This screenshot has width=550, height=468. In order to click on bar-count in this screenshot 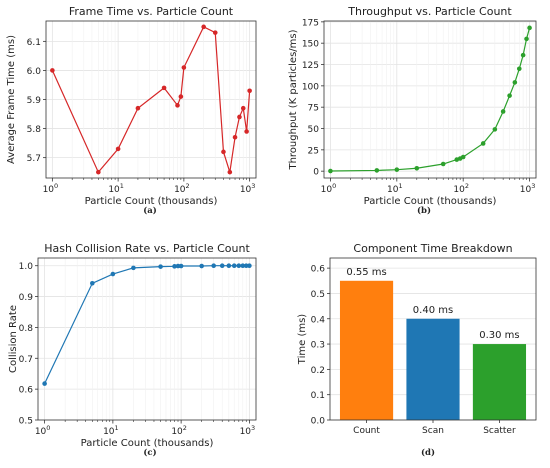, I will do `click(366, 350)`.